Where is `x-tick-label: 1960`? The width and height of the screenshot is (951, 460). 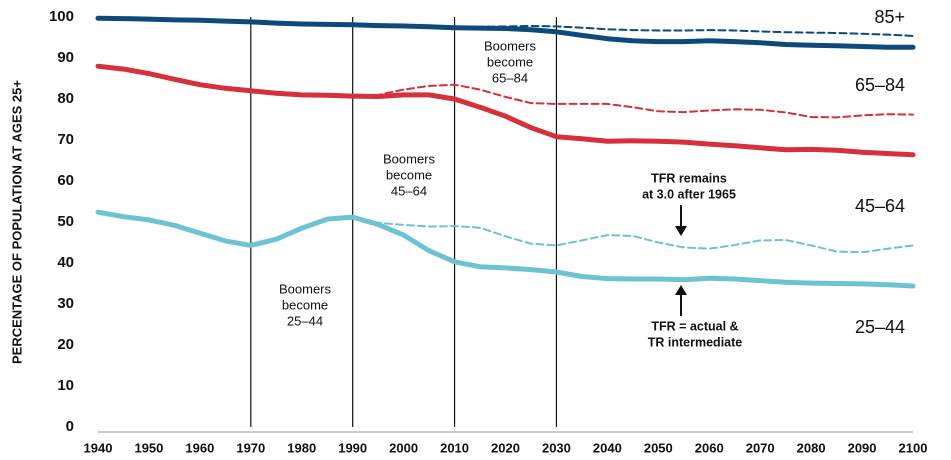 x-tick-label: 1960 is located at coordinates (199, 447).